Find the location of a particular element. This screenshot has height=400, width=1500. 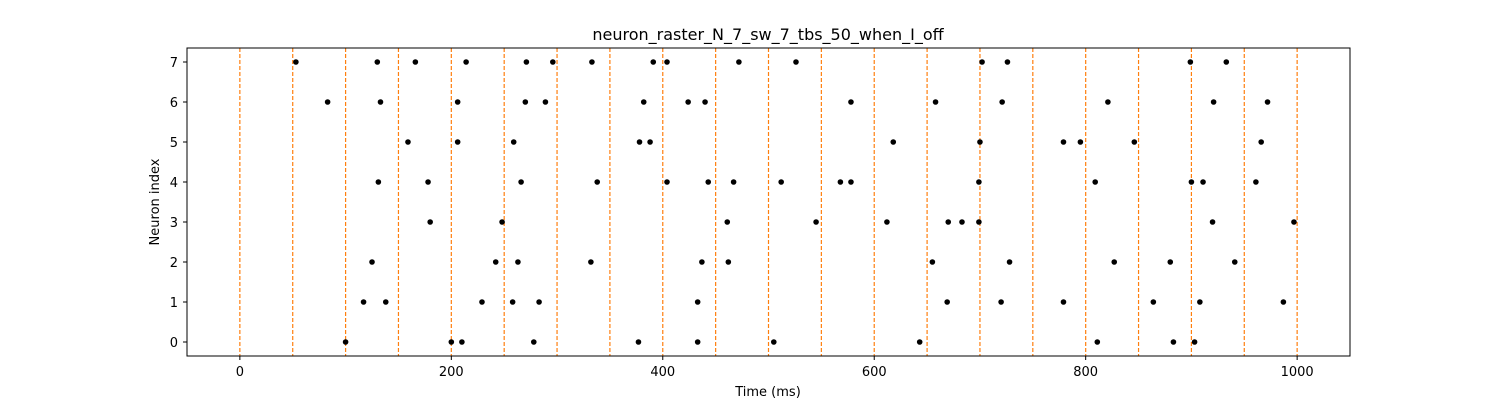

chart-title: neuron_raster_N_7_sw_7_tbs_50_when_I_off is located at coordinates (768, 35).